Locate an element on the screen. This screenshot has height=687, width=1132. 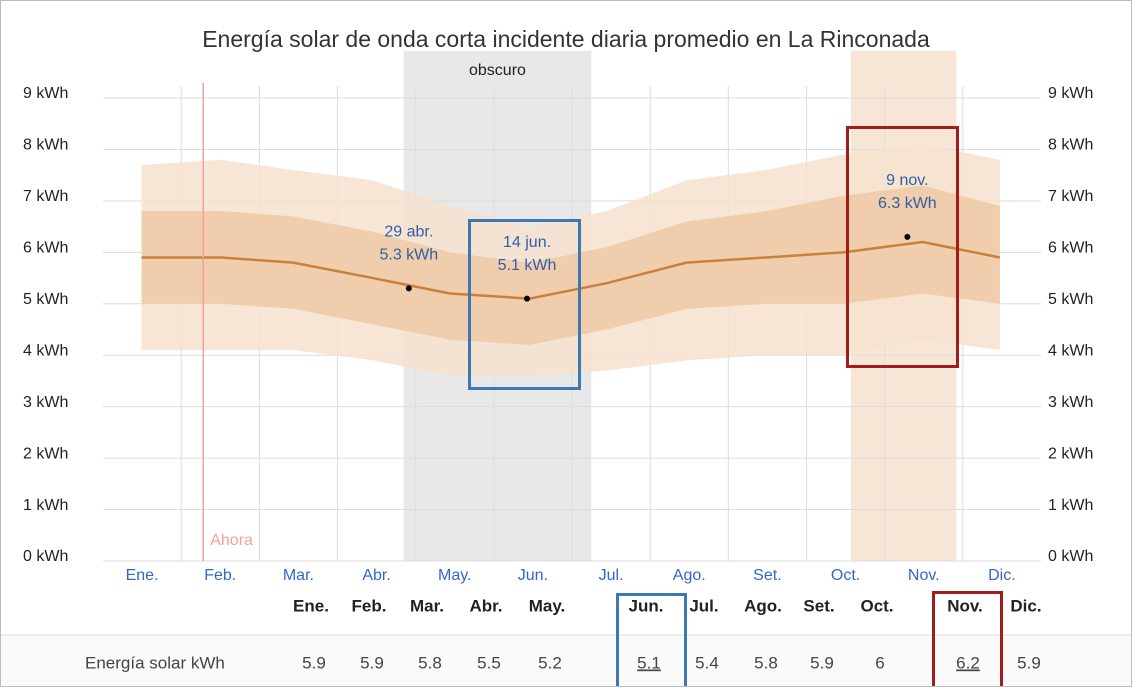
line is located at coordinates (571, 270).